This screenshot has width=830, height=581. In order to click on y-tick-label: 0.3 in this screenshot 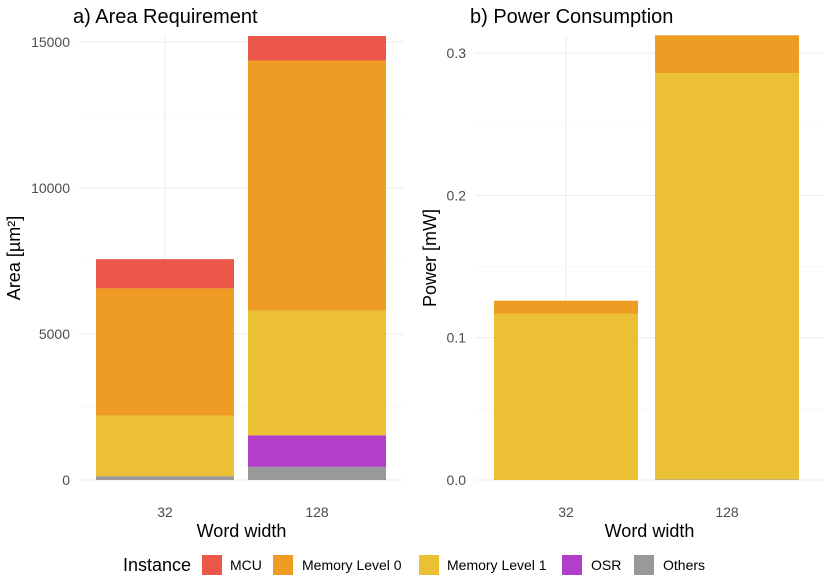, I will do `click(457, 53)`.